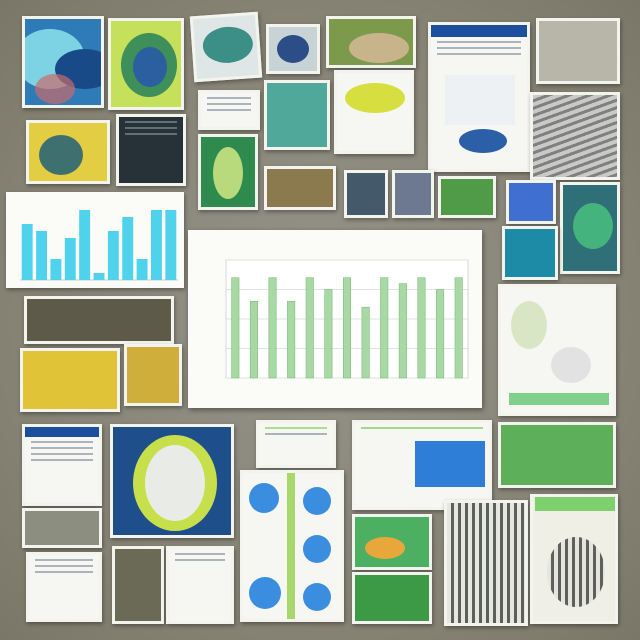 This screenshot has height=640, width=640. Describe the element at coordinates (229, 110) in the screenshot. I see `collage-tile-small-document` at that location.